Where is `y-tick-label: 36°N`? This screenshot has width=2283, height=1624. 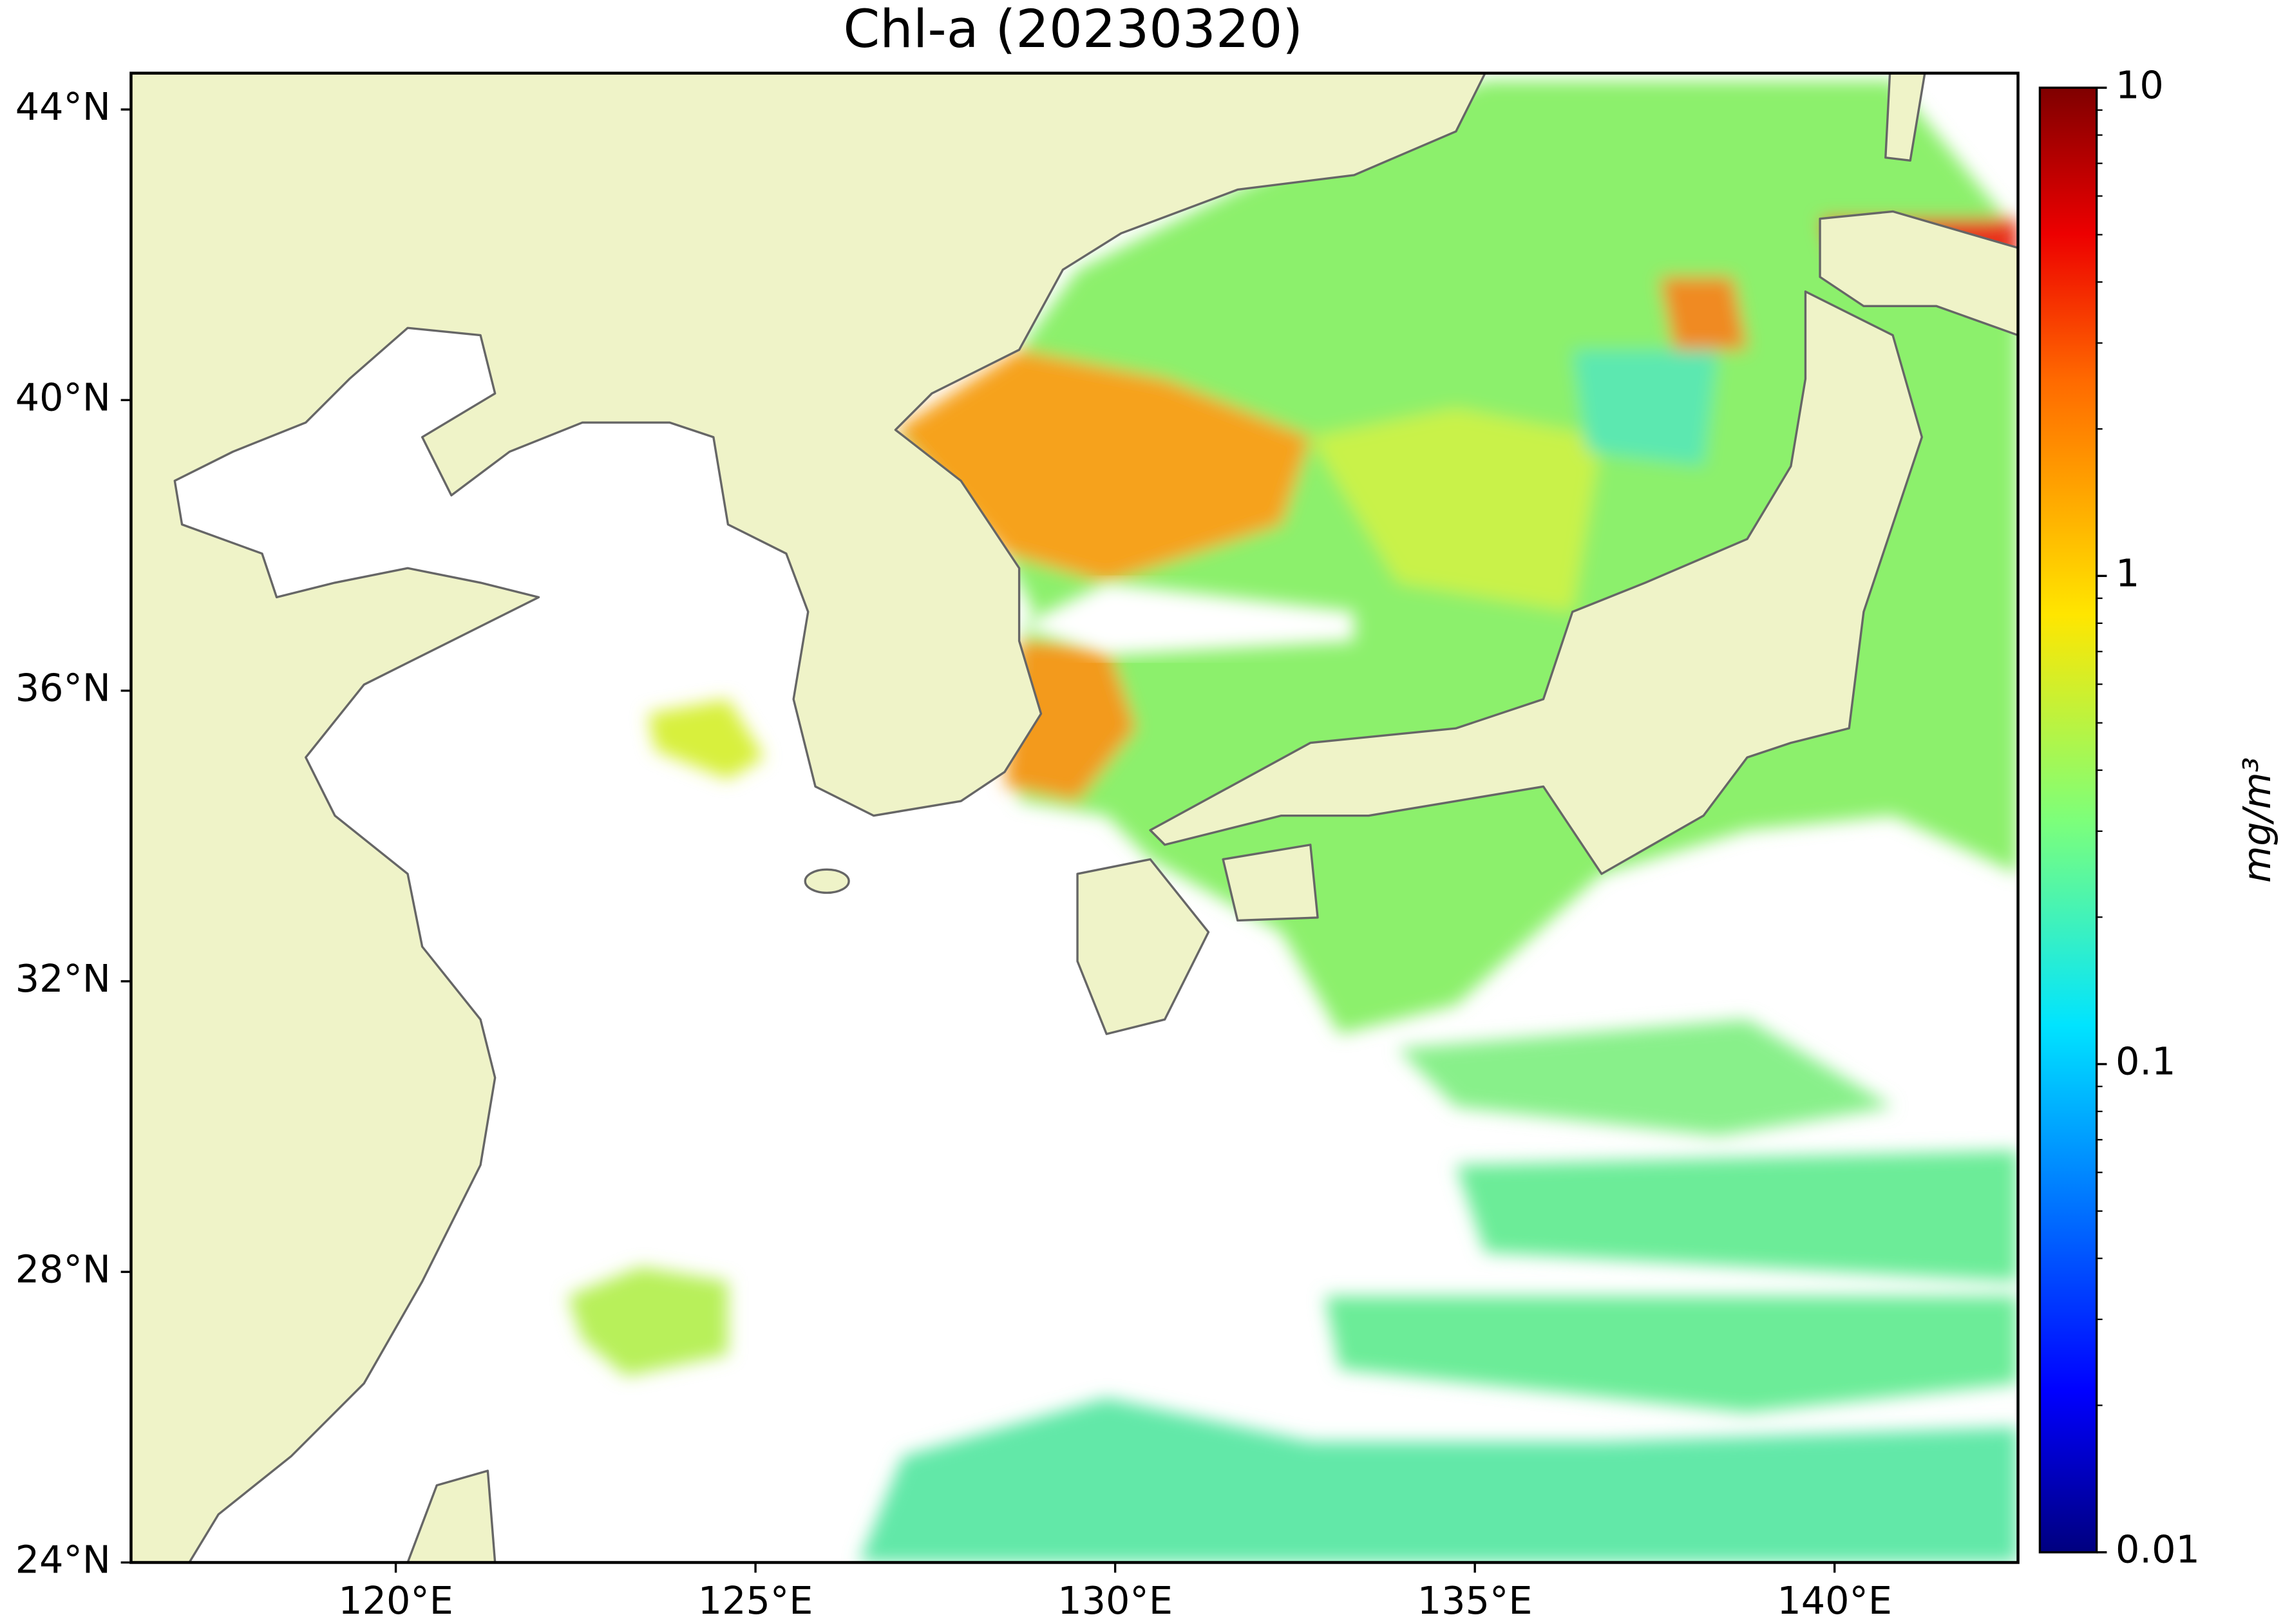
y-tick-label: 36°N is located at coordinates (63, 688).